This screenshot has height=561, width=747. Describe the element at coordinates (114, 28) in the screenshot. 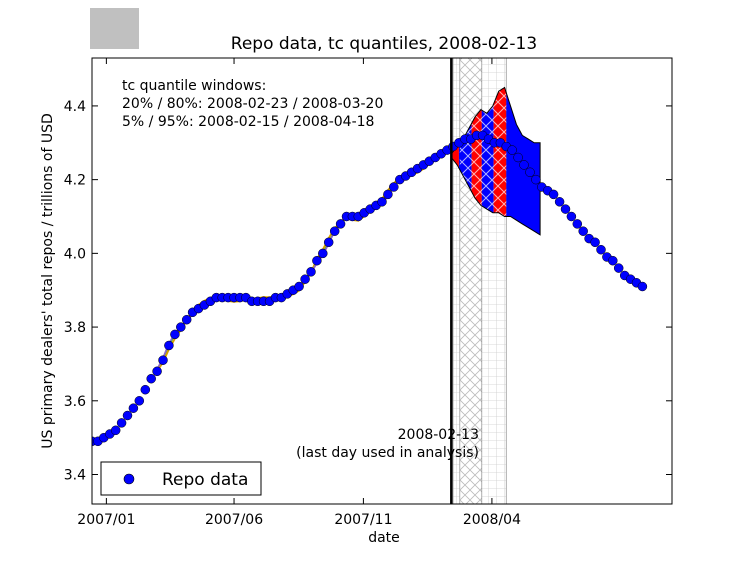

I see `logo-placeholder` at that location.